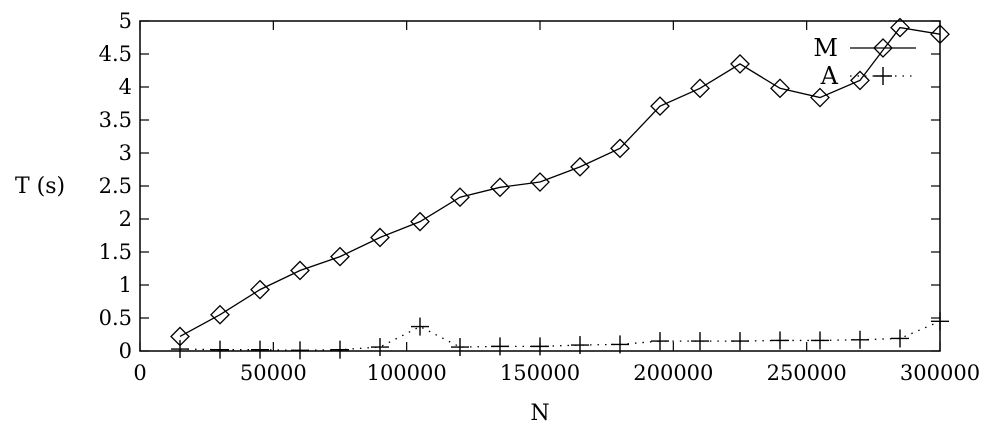 Image resolution: width=989 pixels, height=427 pixels. I want to click on y-tick-label: 1, so click(125, 285).